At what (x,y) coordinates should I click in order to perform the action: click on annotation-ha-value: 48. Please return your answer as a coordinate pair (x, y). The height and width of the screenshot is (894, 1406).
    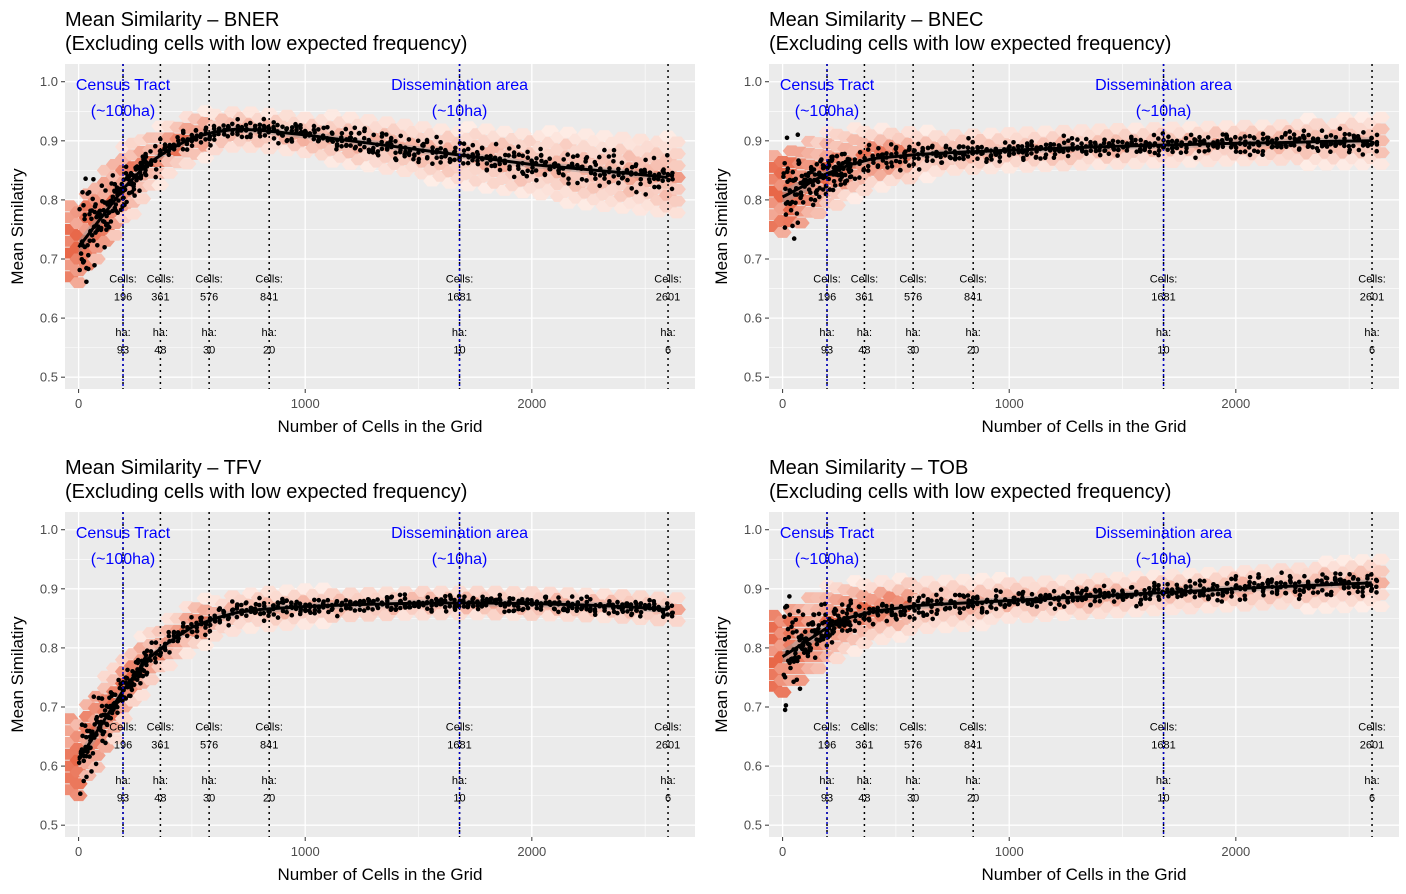
    Looking at the image, I should click on (160, 799).